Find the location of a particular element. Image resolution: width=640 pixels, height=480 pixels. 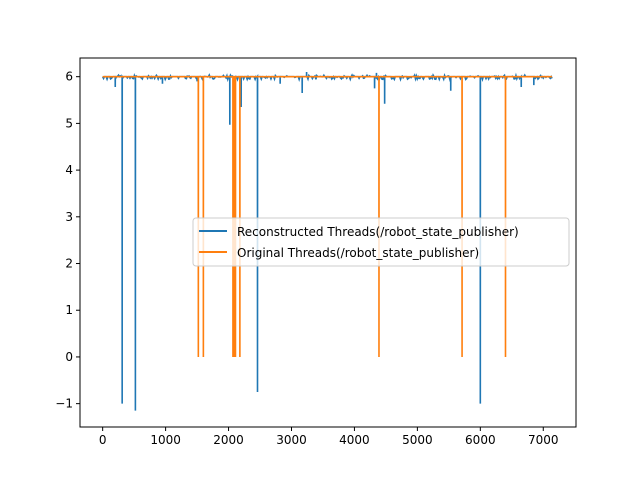

x-tick-label: 0 is located at coordinates (103, 440).